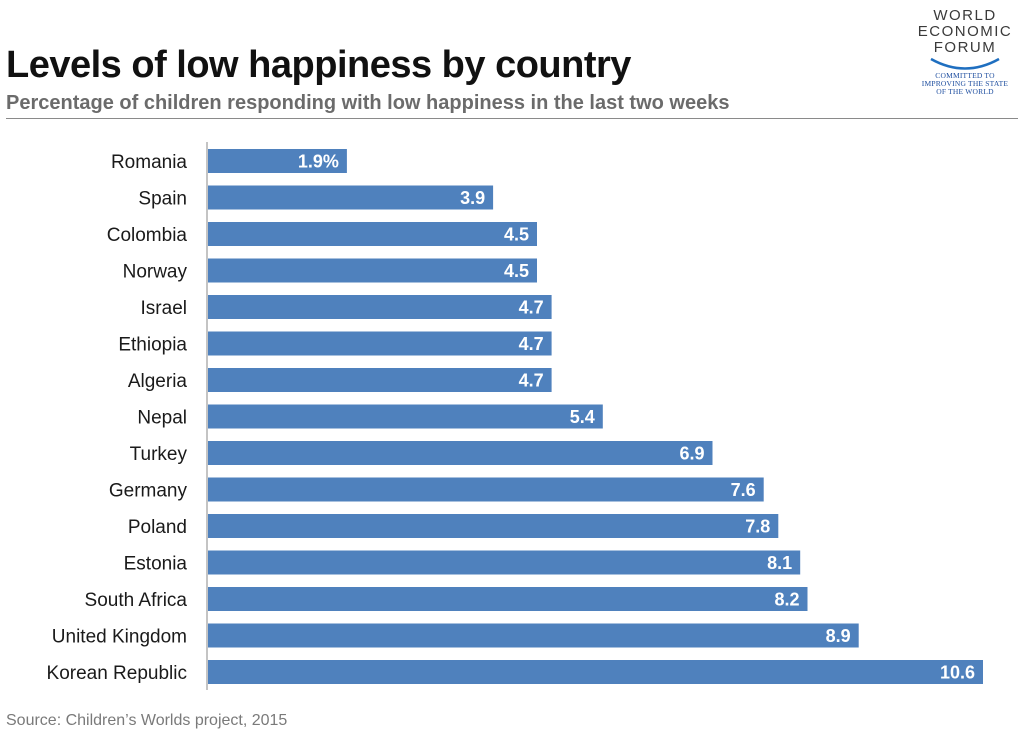  Describe the element at coordinates (318, 65) in the screenshot. I see `chart-title: Levels of low happiness by country` at that location.